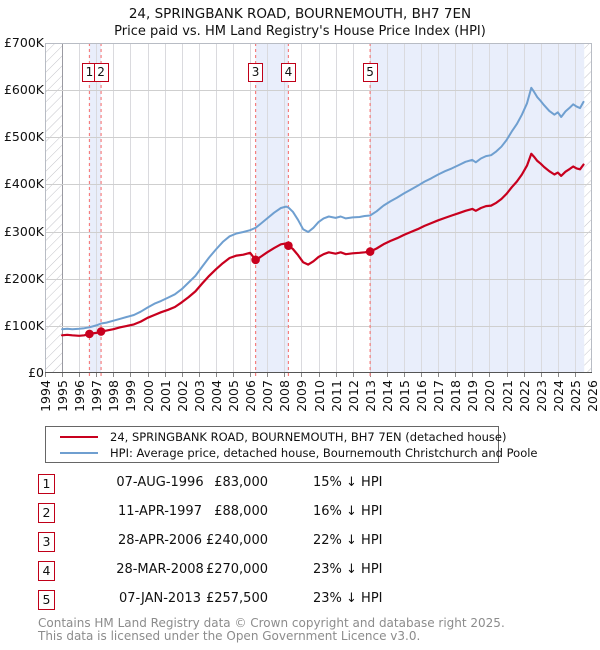 This screenshot has height=650, width=600. What do you see at coordinates (79, 436) in the screenshot?
I see `property-line-sample` at bounding box center [79, 436].